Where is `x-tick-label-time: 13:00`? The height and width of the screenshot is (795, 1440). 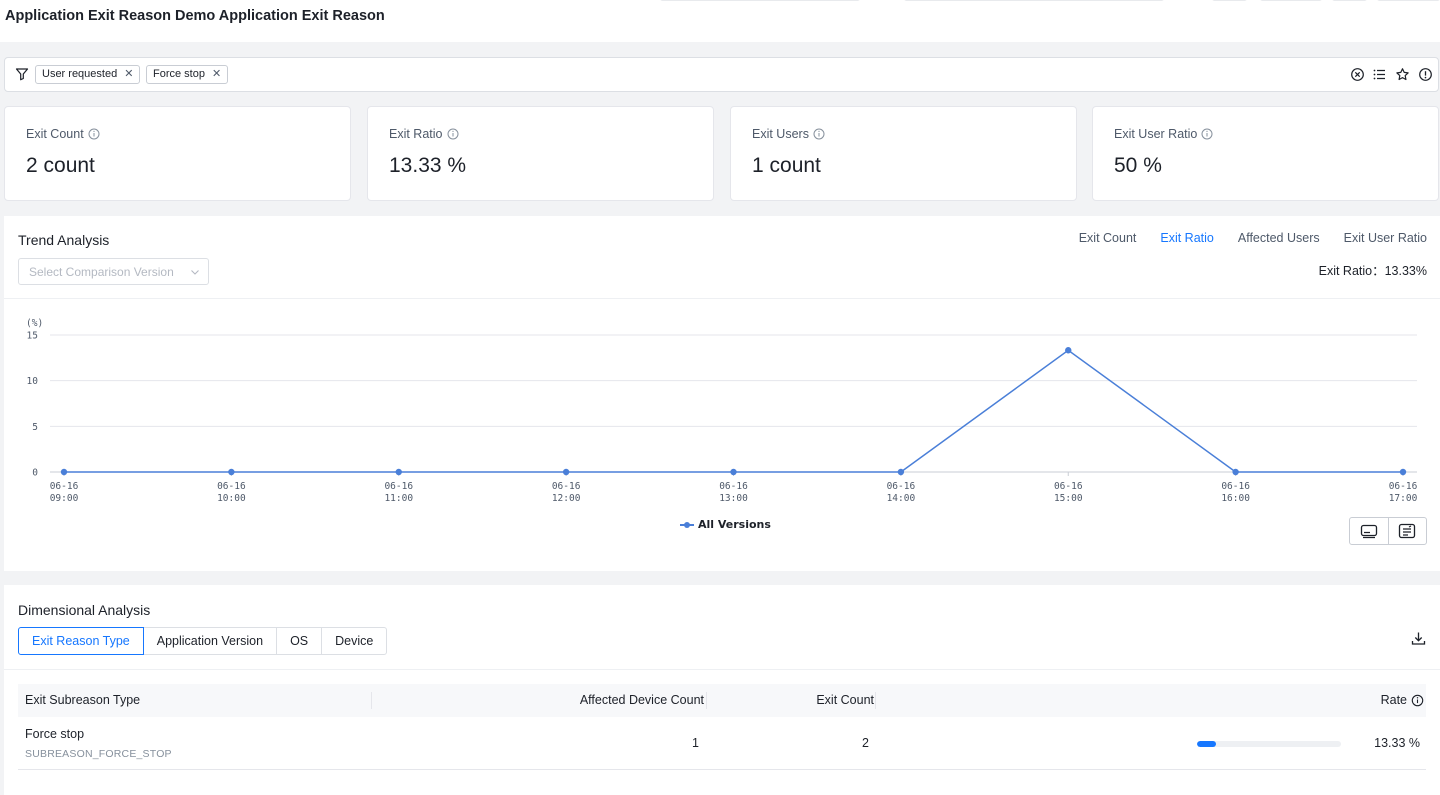
x-tick-label-time: 13:00 is located at coordinates (733, 498).